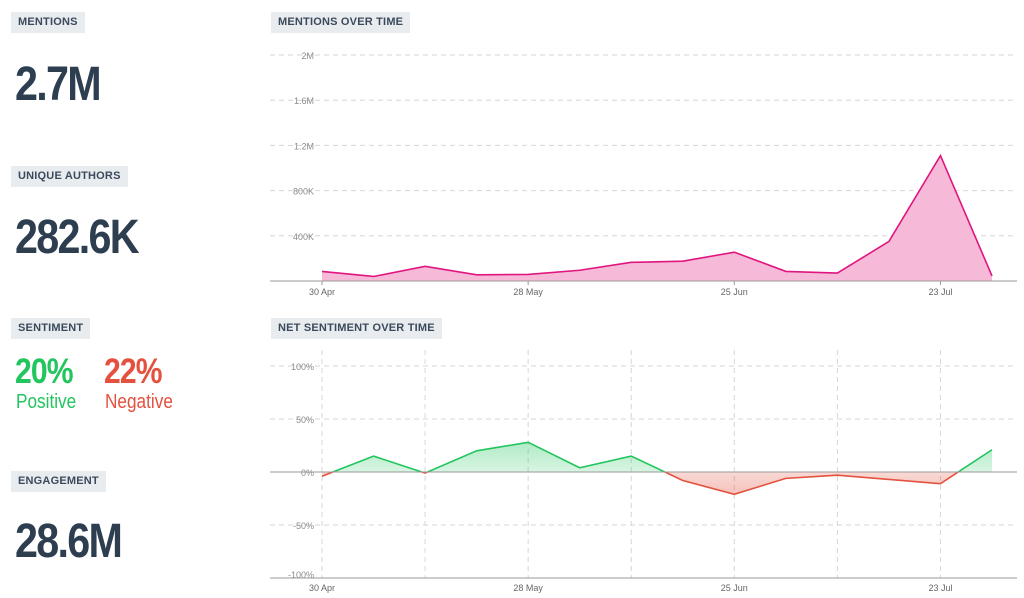 Image resolution: width=1024 pixels, height=598 pixels. I want to click on mentions-y-tick-label: 2M, so click(307, 56).